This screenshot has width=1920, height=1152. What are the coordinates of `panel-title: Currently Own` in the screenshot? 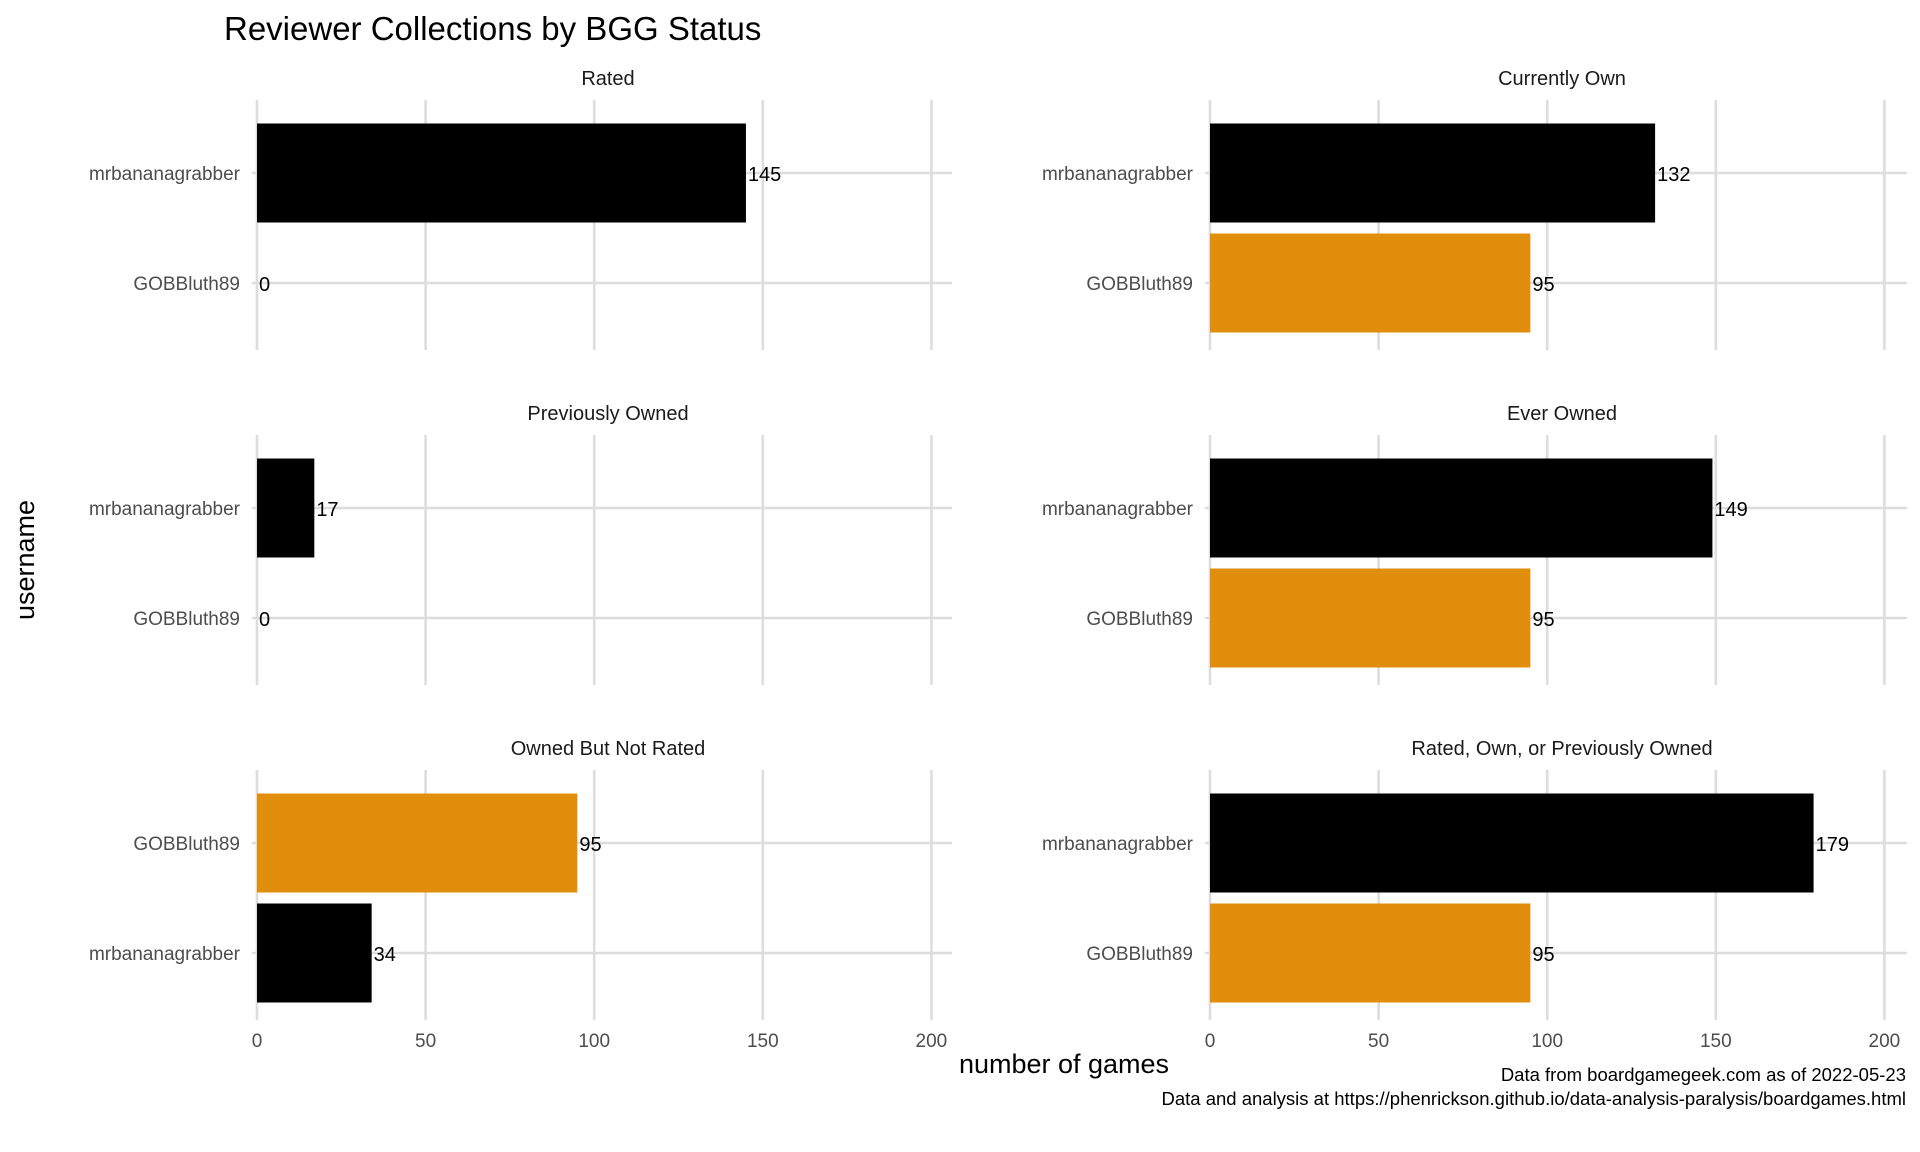 It's located at (1562, 79).